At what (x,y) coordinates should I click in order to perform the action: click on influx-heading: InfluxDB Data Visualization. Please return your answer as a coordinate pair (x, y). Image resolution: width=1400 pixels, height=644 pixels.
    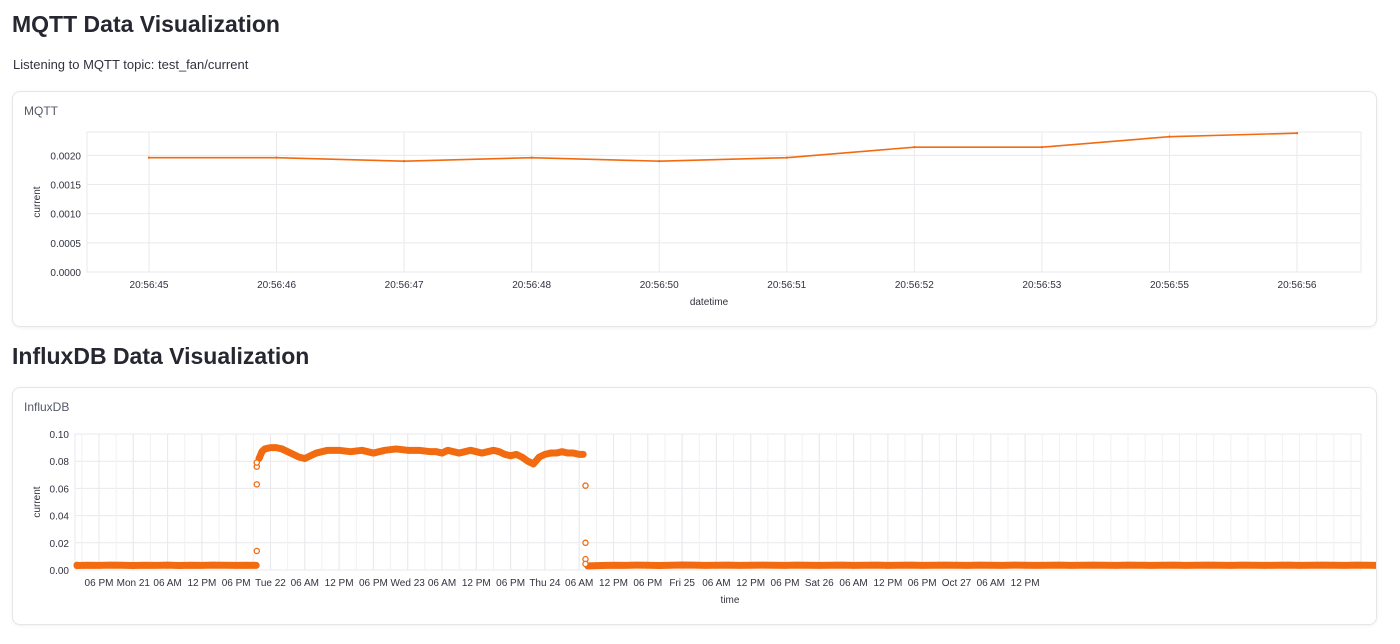
    Looking at the image, I should click on (161, 356).